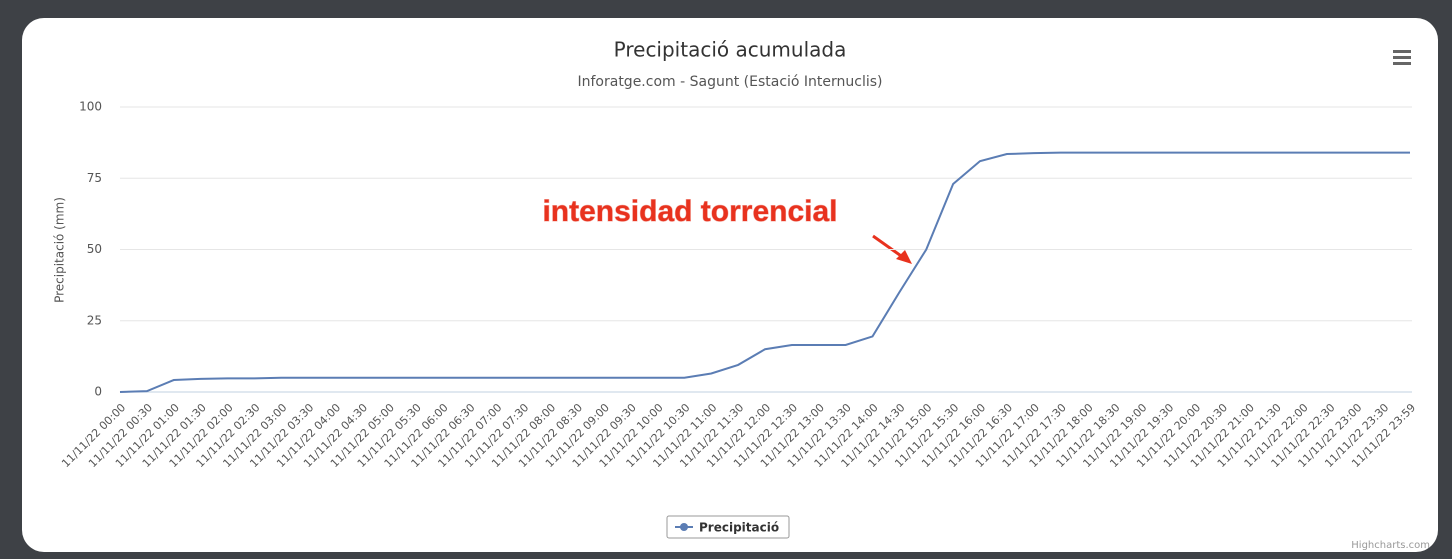 The image size is (1452, 559). I want to click on y-tick-label: 75, so click(94, 178).